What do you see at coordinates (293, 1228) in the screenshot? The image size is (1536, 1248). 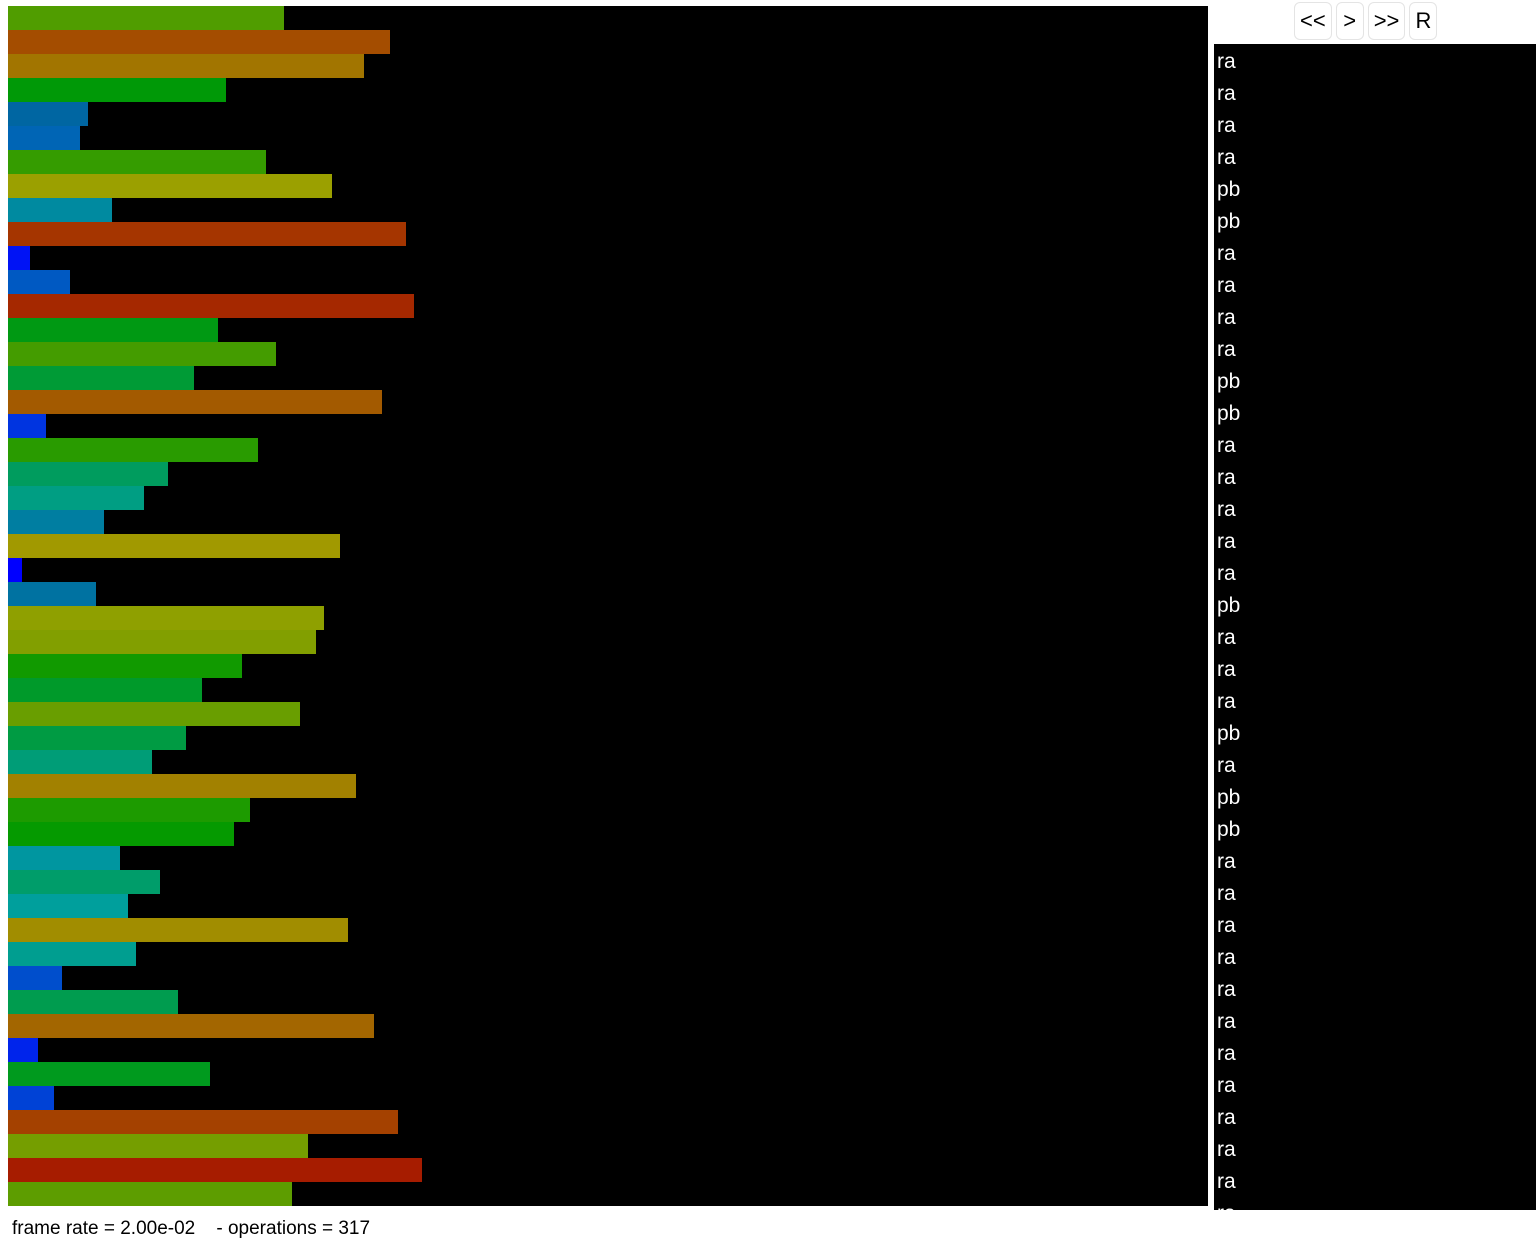 I see `operation-count: - operations = 317` at bounding box center [293, 1228].